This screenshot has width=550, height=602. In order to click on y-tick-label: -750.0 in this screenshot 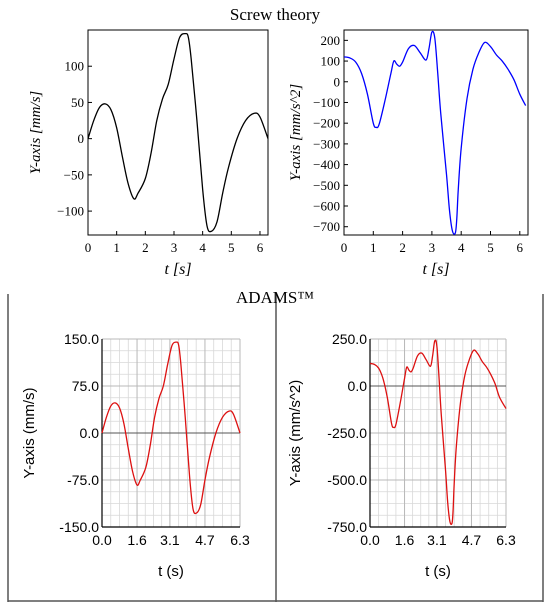, I will do `click(347, 527)`.